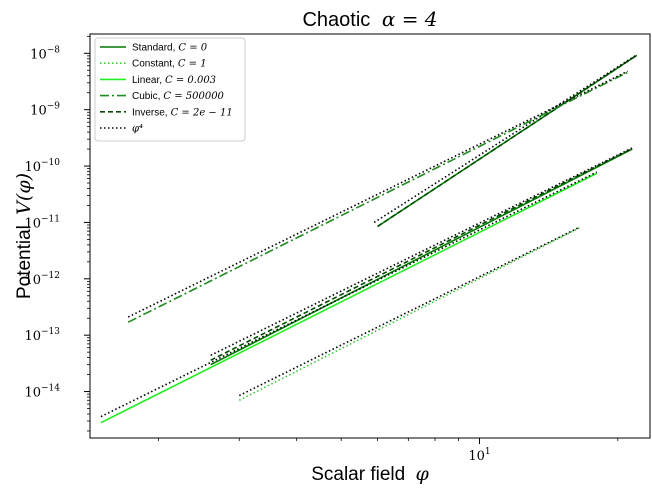  I want to click on legend-label-math: φ⁴, so click(137, 129).